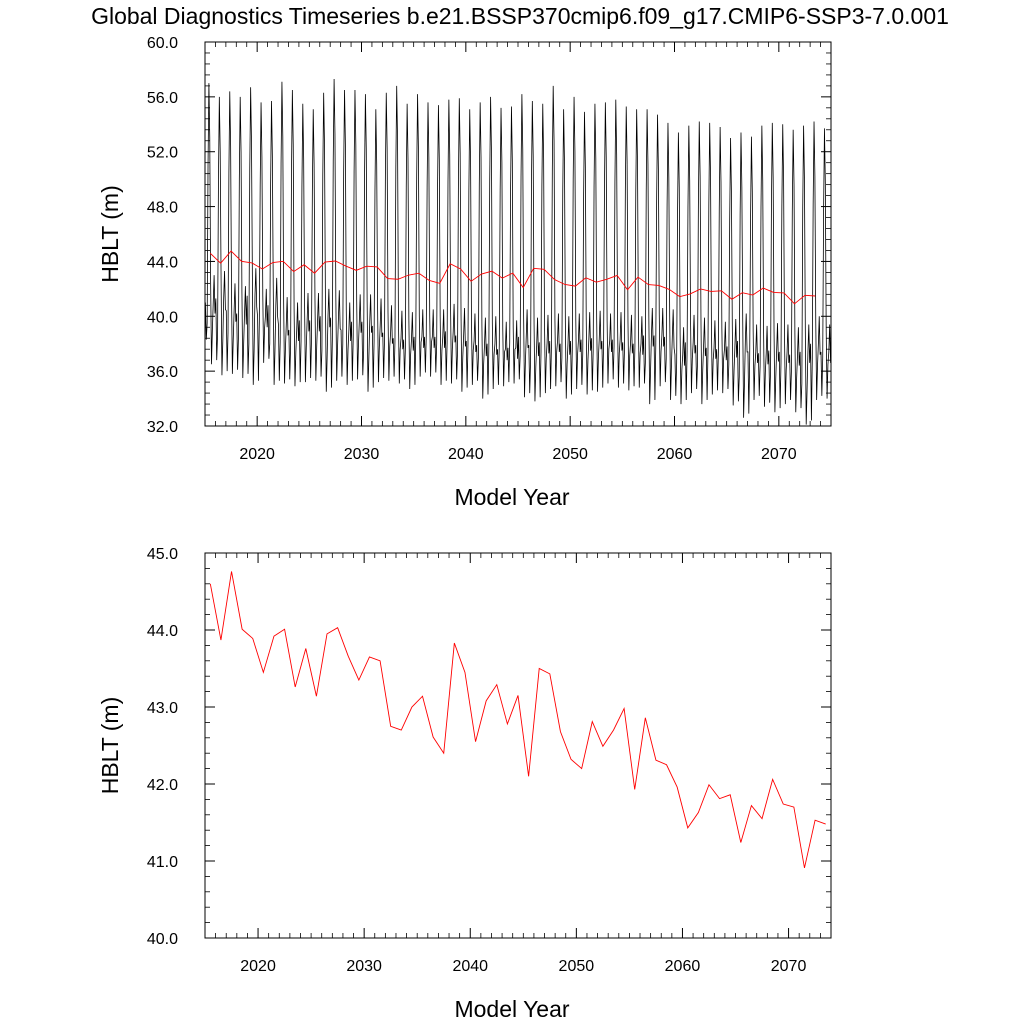  Describe the element at coordinates (162, 98) in the screenshot. I see `y-tick-label: 56.0` at that location.